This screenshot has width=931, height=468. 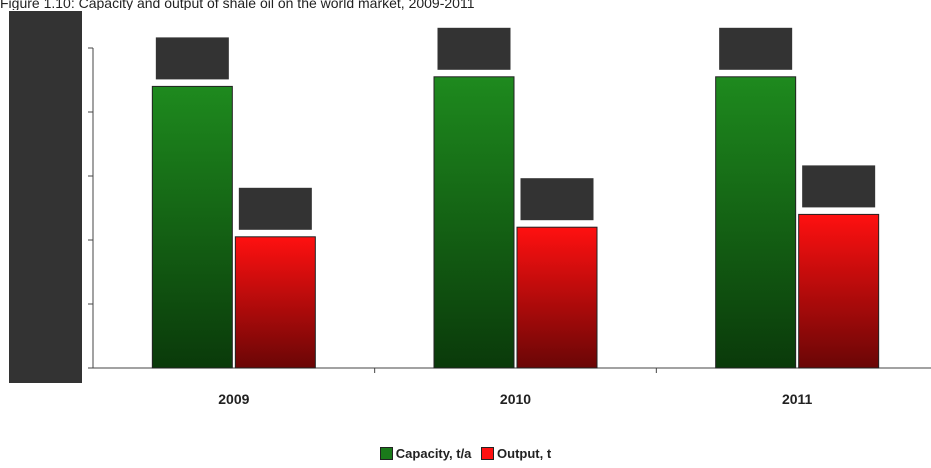 What do you see at coordinates (233, 399) in the screenshot?
I see `x-tick-label: 2009` at bounding box center [233, 399].